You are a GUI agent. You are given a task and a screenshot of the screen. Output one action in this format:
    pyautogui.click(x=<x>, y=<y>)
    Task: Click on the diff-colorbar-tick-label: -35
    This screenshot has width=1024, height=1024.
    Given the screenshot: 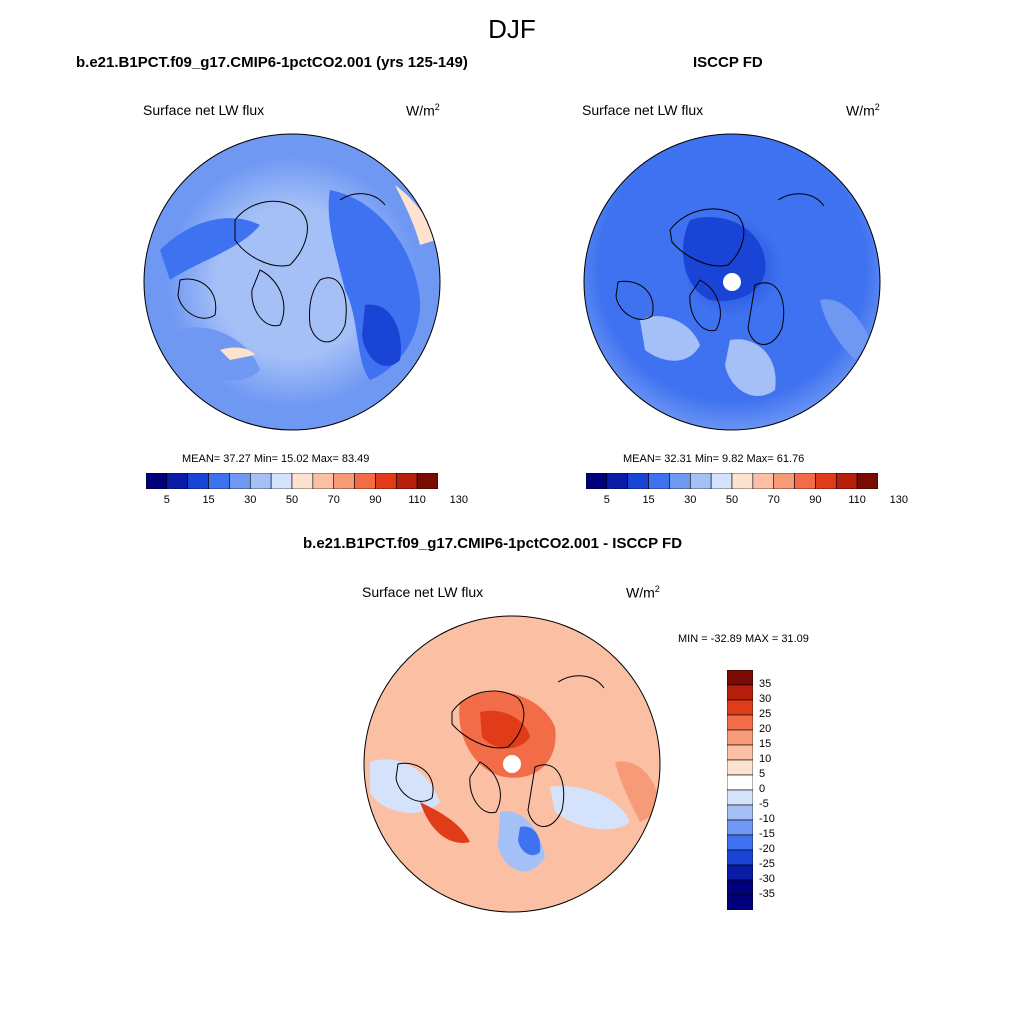 What is the action you would take?
    pyautogui.click(x=767, y=894)
    